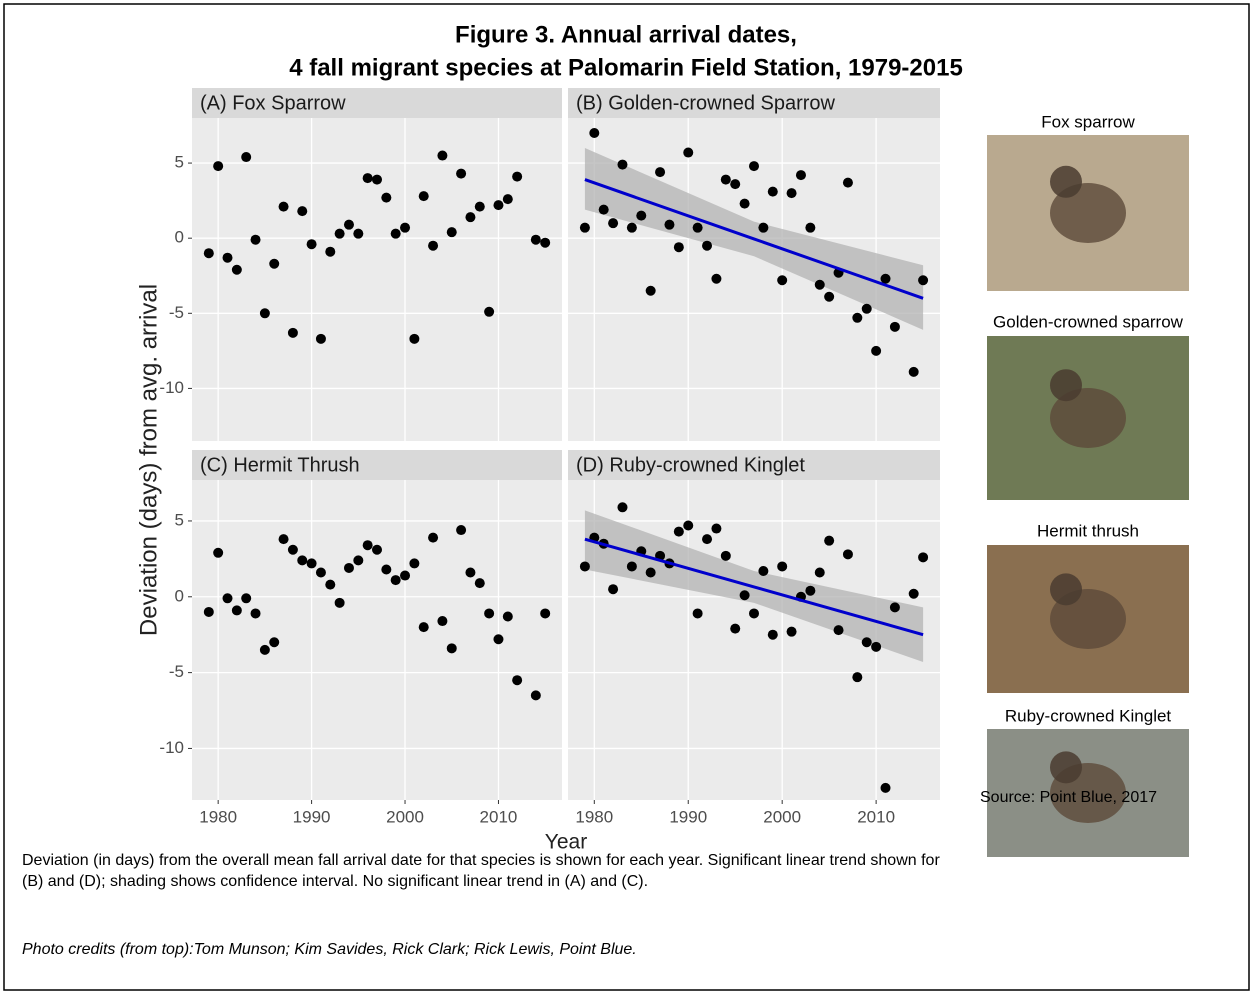 The width and height of the screenshot is (1253, 994). Describe the element at coordinates (1088, 530) in the screenshot. I see `photo-label: Hermit thrush` at that location.